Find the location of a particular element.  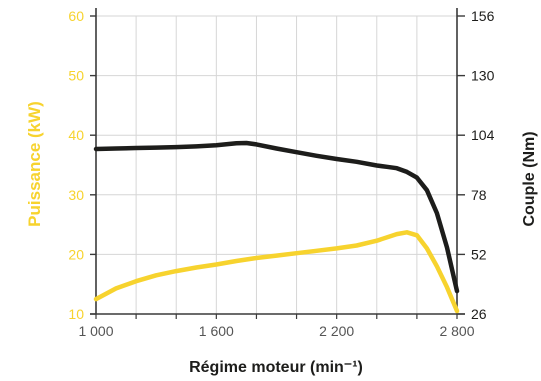

y-right-tick-label: 52 is located at coordinates (479, 254).